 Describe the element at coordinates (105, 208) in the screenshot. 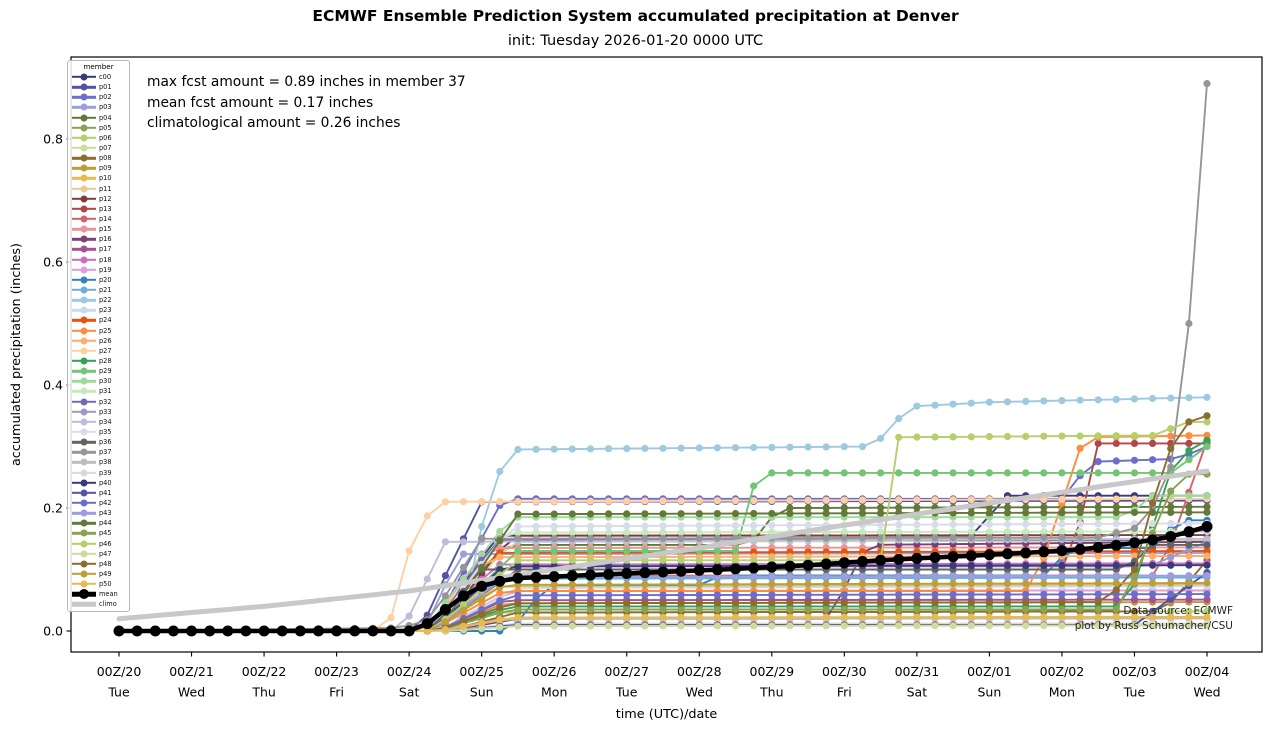

I see `legend-label-p13: p13` at that location.